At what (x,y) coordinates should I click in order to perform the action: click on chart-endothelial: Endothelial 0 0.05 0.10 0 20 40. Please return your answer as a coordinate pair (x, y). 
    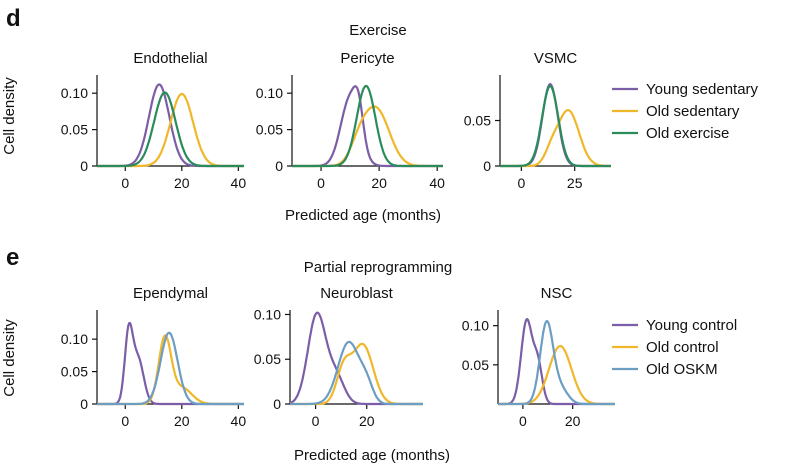
    Looking at the image, I should click on (154, 120).